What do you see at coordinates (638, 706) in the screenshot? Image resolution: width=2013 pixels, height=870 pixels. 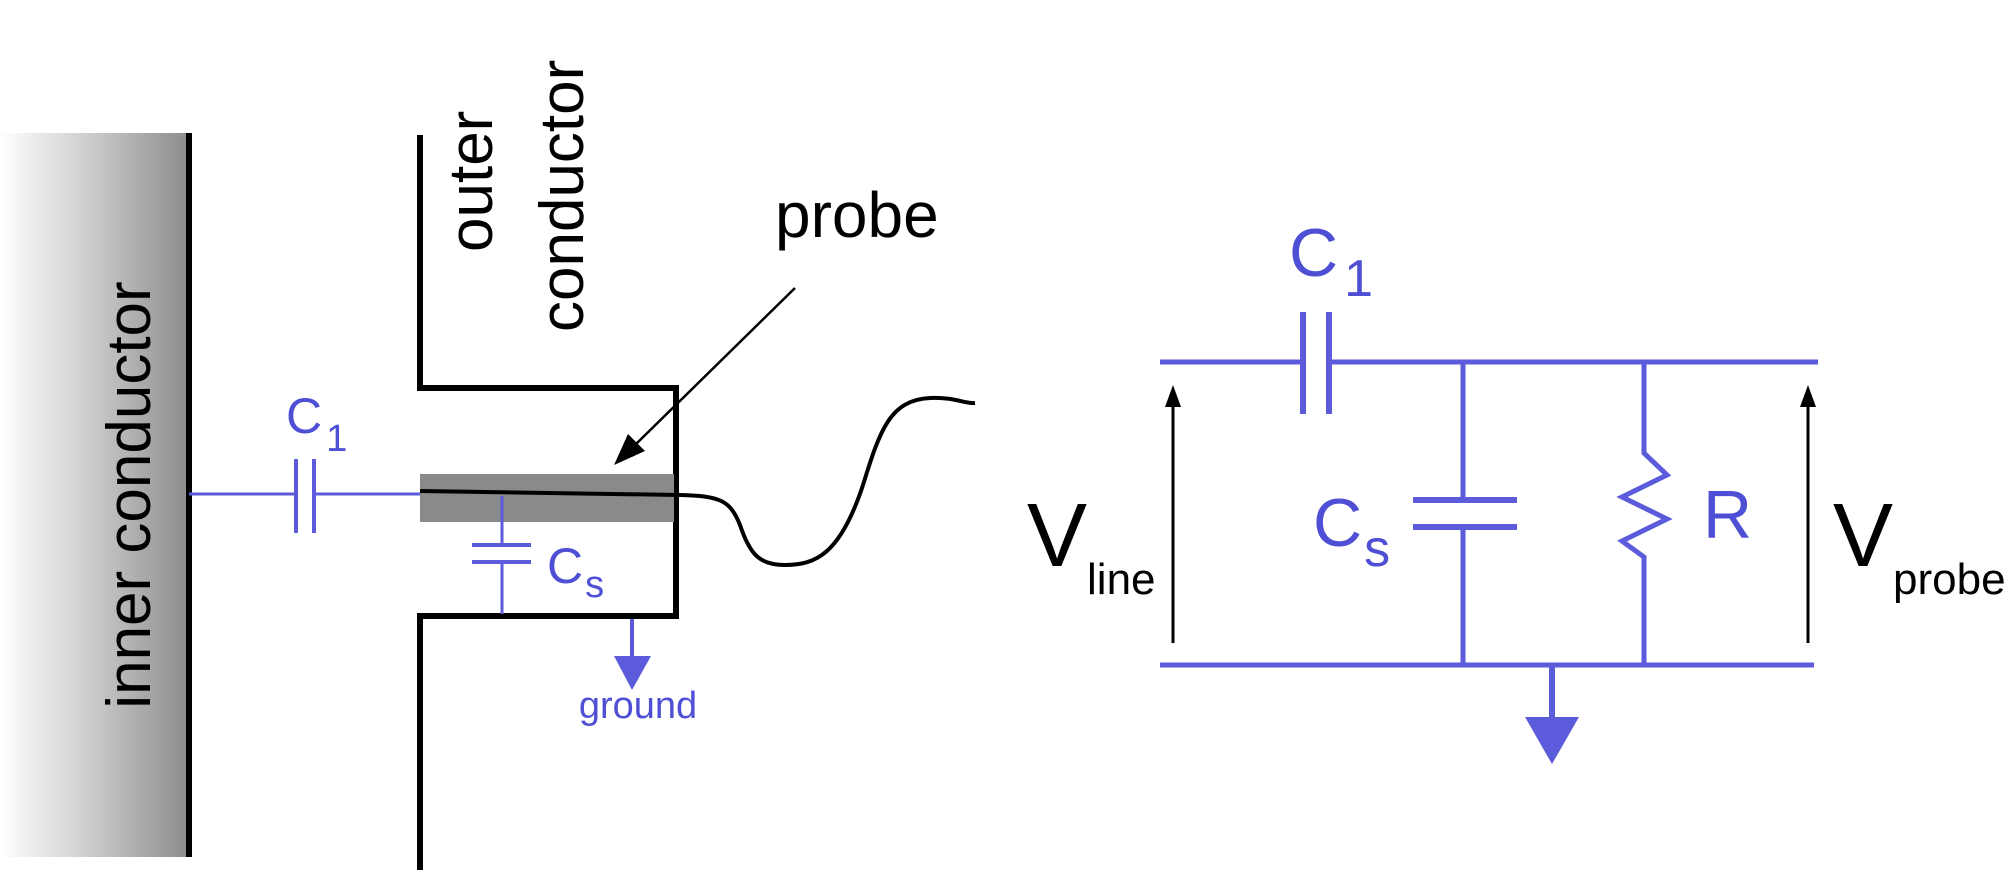 I see `ground-label: ground` at bounding box center [638, 706].